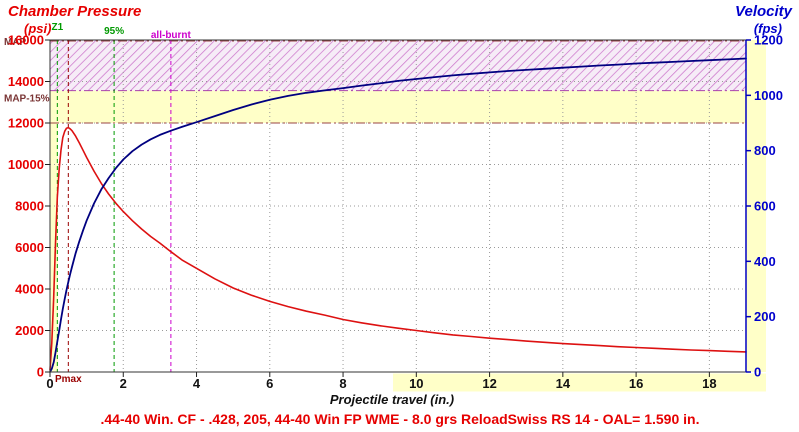 Image resolution: width=799 pixels, height=432 pixels. Describe the element at coordinates (29, 289) in the screenshot. I see `pressure-tick-label: 4000` at that location.